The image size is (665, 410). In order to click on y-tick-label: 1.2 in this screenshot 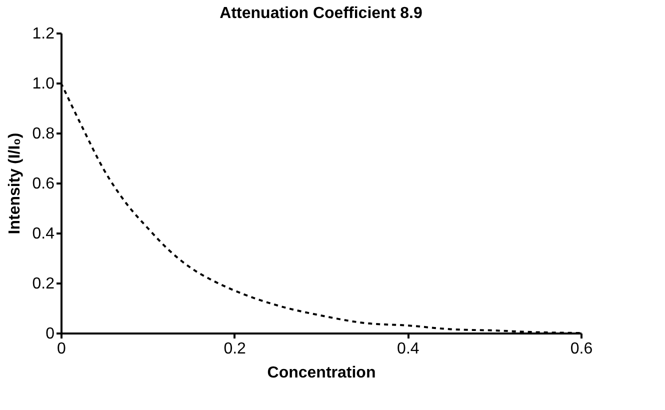, I will do `click(43, 34)`.